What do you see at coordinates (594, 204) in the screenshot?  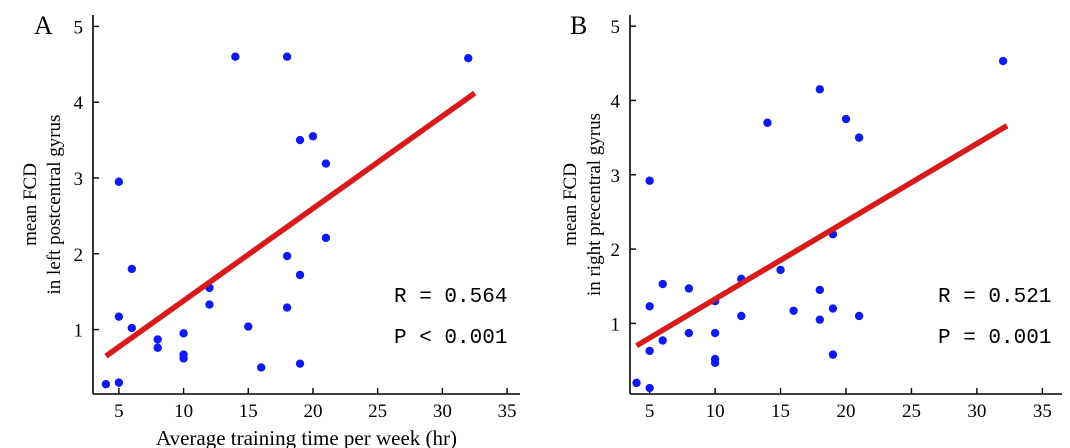 I see `y-axis-label-line2: in right precentral gyrus` at bounding box center [594, 204].